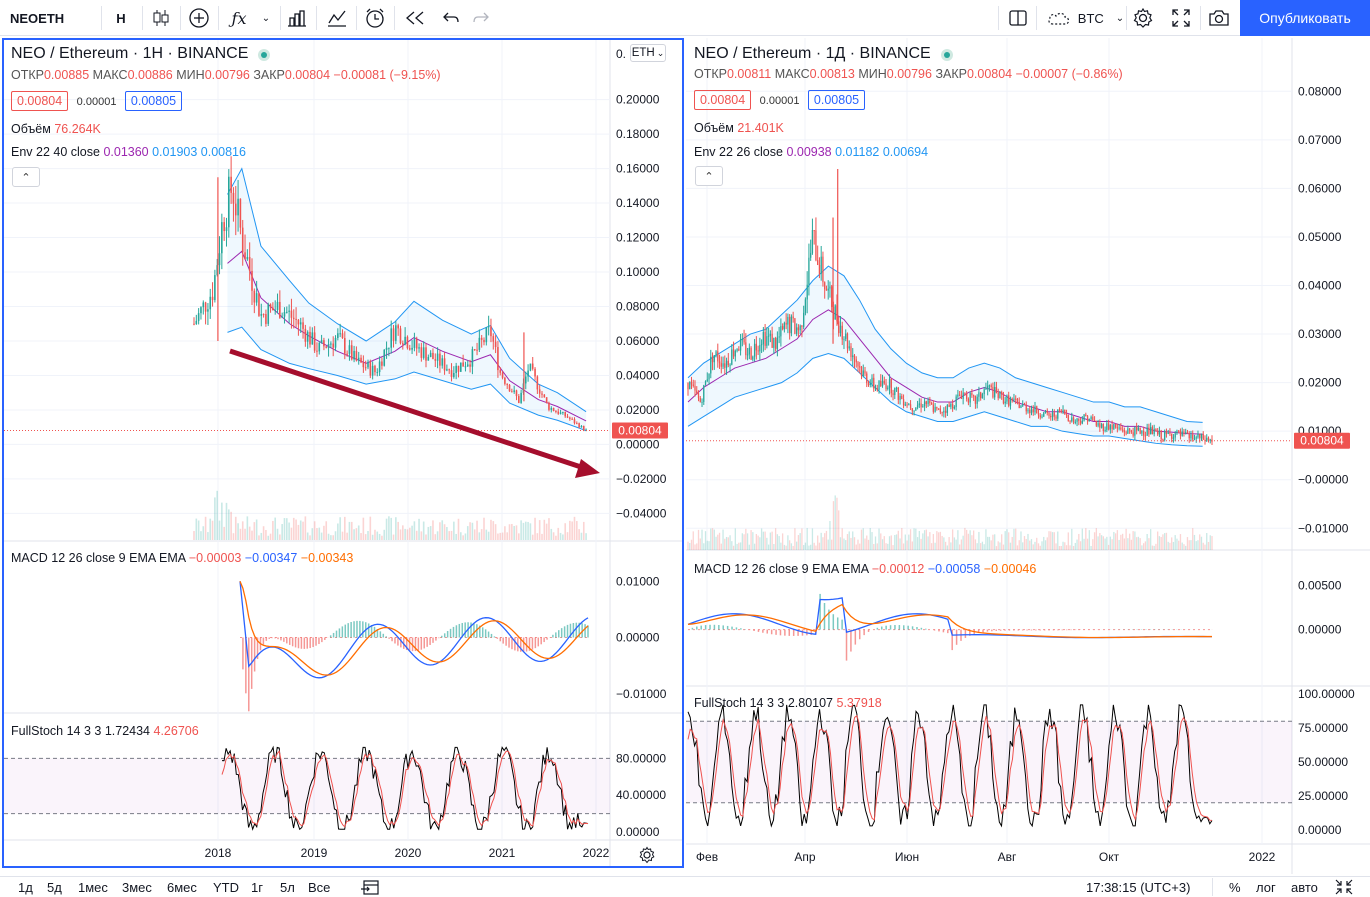 The image size is (1370, 897). Describe the element at coordinates (638, 238) in the screenshot. I see `price-tick-label: 0.12000` at that location.